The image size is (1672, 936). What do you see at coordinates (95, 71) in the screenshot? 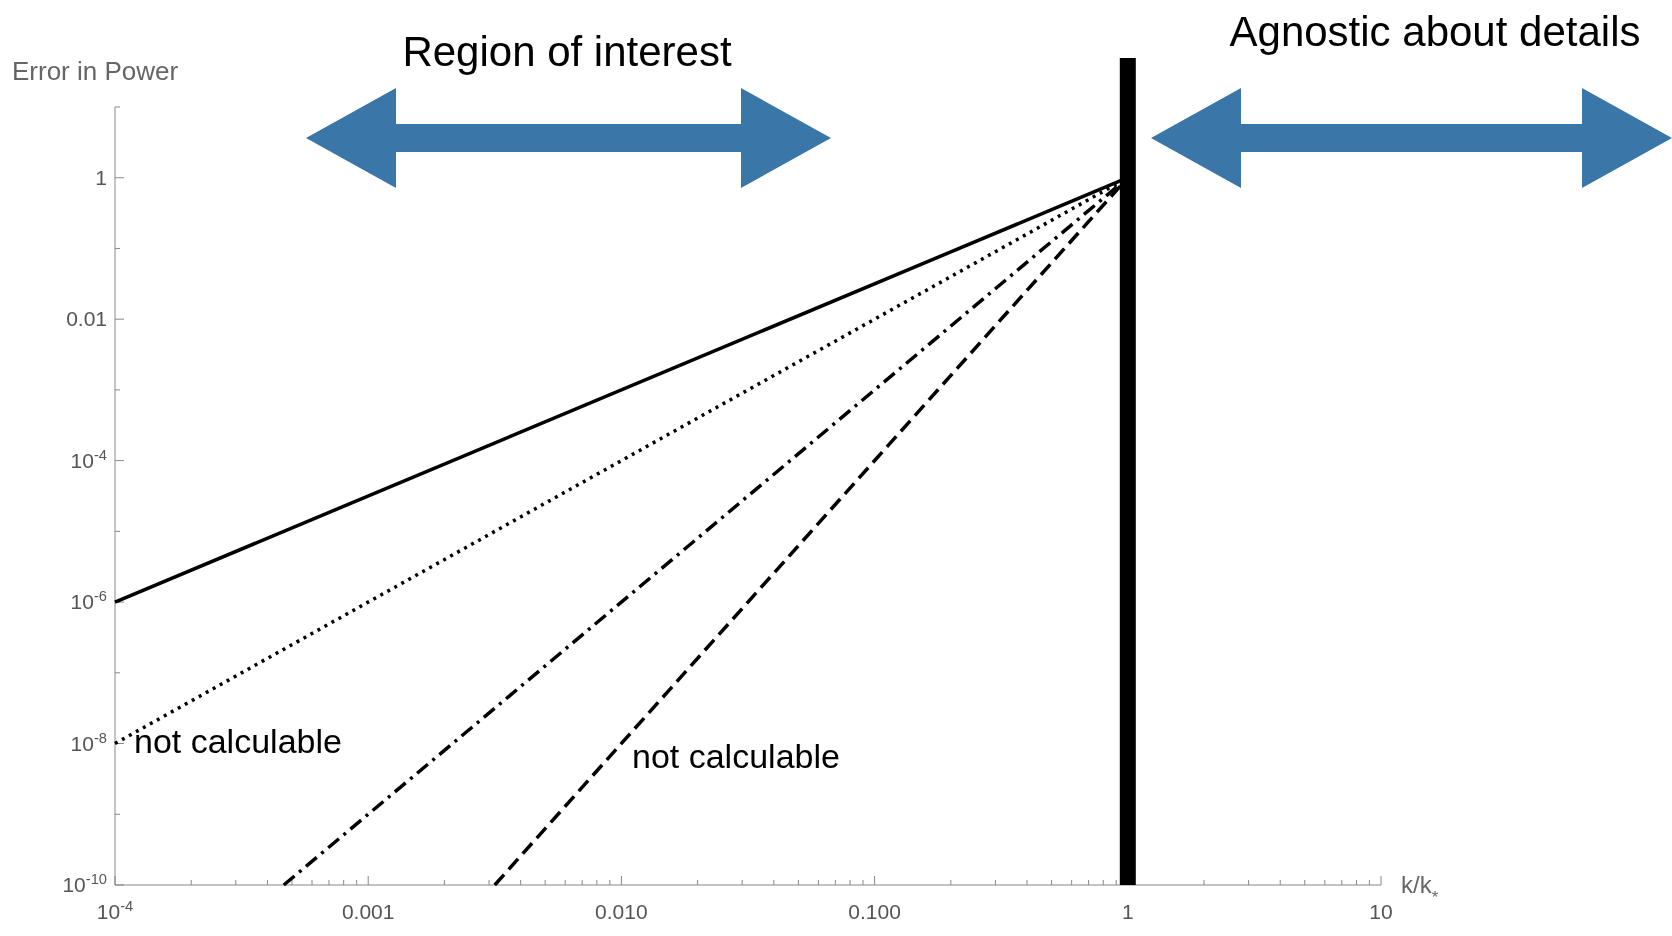
I see `y-axis-title: Error in Power` at bounding box center [95, 71].